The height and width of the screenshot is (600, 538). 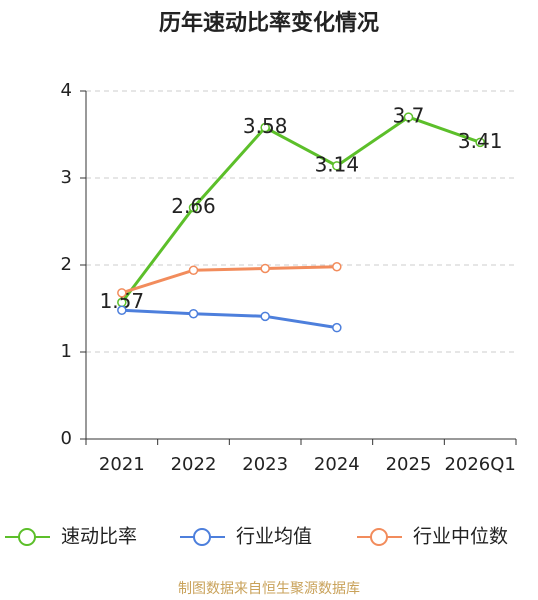 What do you see at coordinates (194, 464) in the screenshot?
I see `x-tick-label: 2022` at bounding box center [194, 464].